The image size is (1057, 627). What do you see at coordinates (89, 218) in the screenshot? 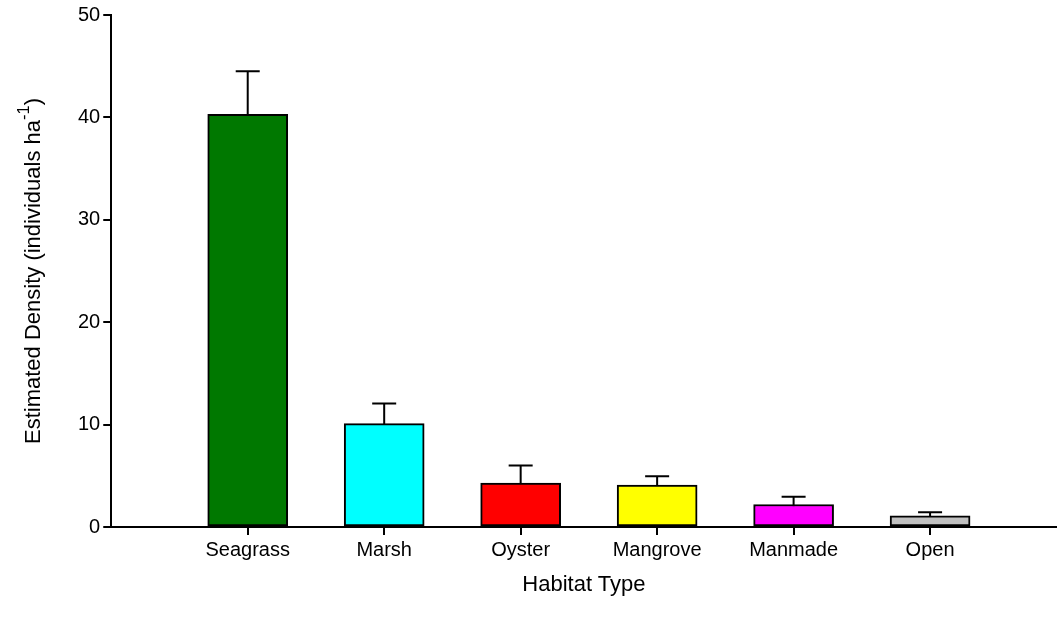
I see `y-tick-label: 30` at bounding box center [89, 218].